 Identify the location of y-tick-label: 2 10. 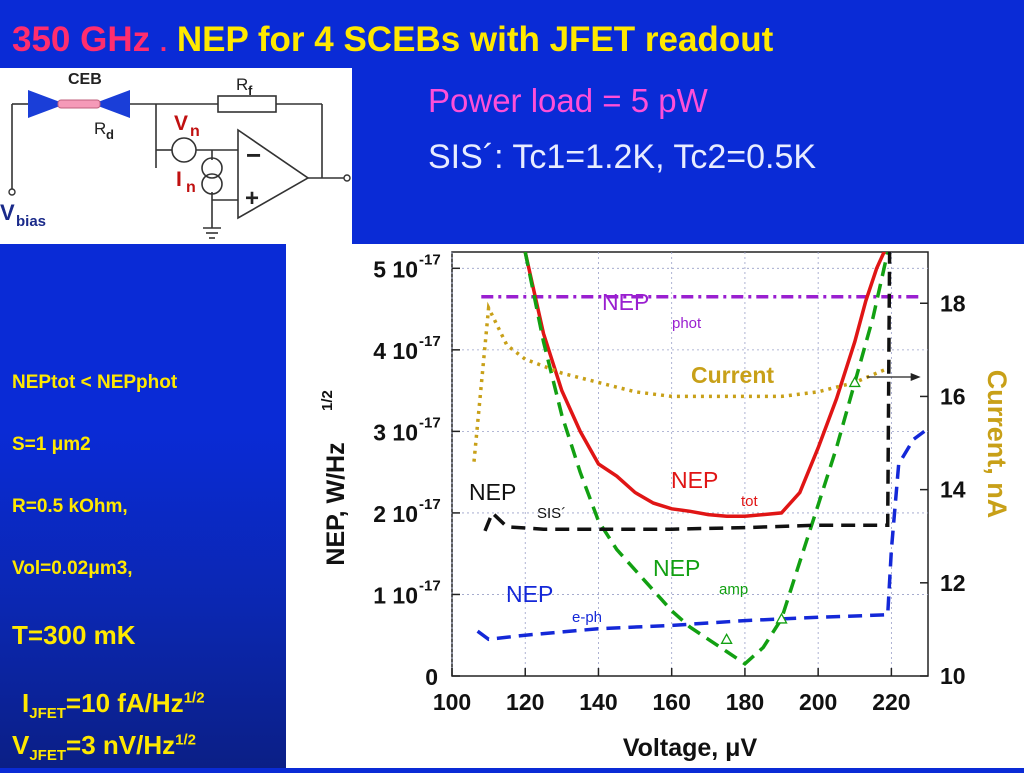
(395, 514).